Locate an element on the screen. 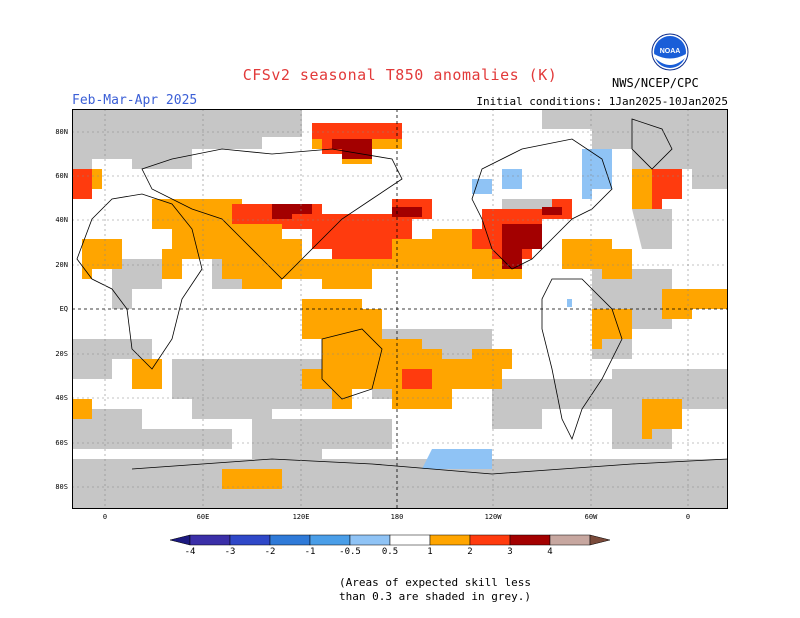 This screenshot has width=800, height=618. lon-label: 60W is located at coordinates (591, 517).